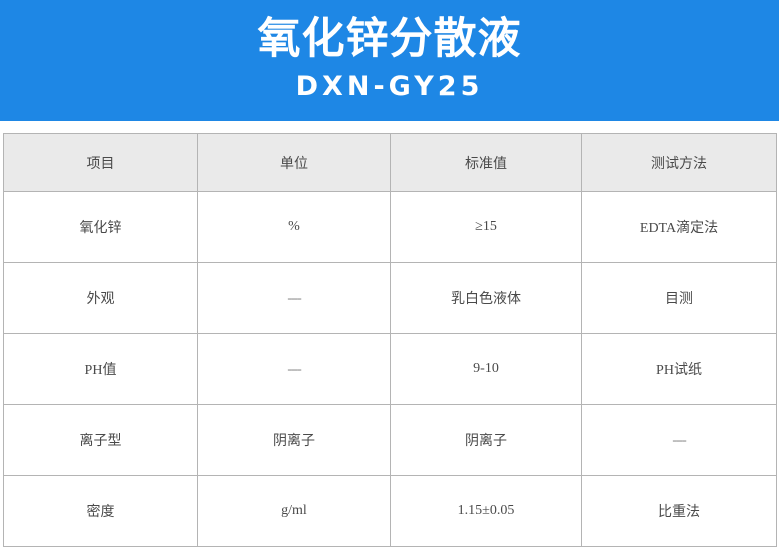 The image size is (779, 547). What do you see at coordinates (100, 298) in the screenshot?
I see `cell-item: 外观` at bounding box center [100, 298].